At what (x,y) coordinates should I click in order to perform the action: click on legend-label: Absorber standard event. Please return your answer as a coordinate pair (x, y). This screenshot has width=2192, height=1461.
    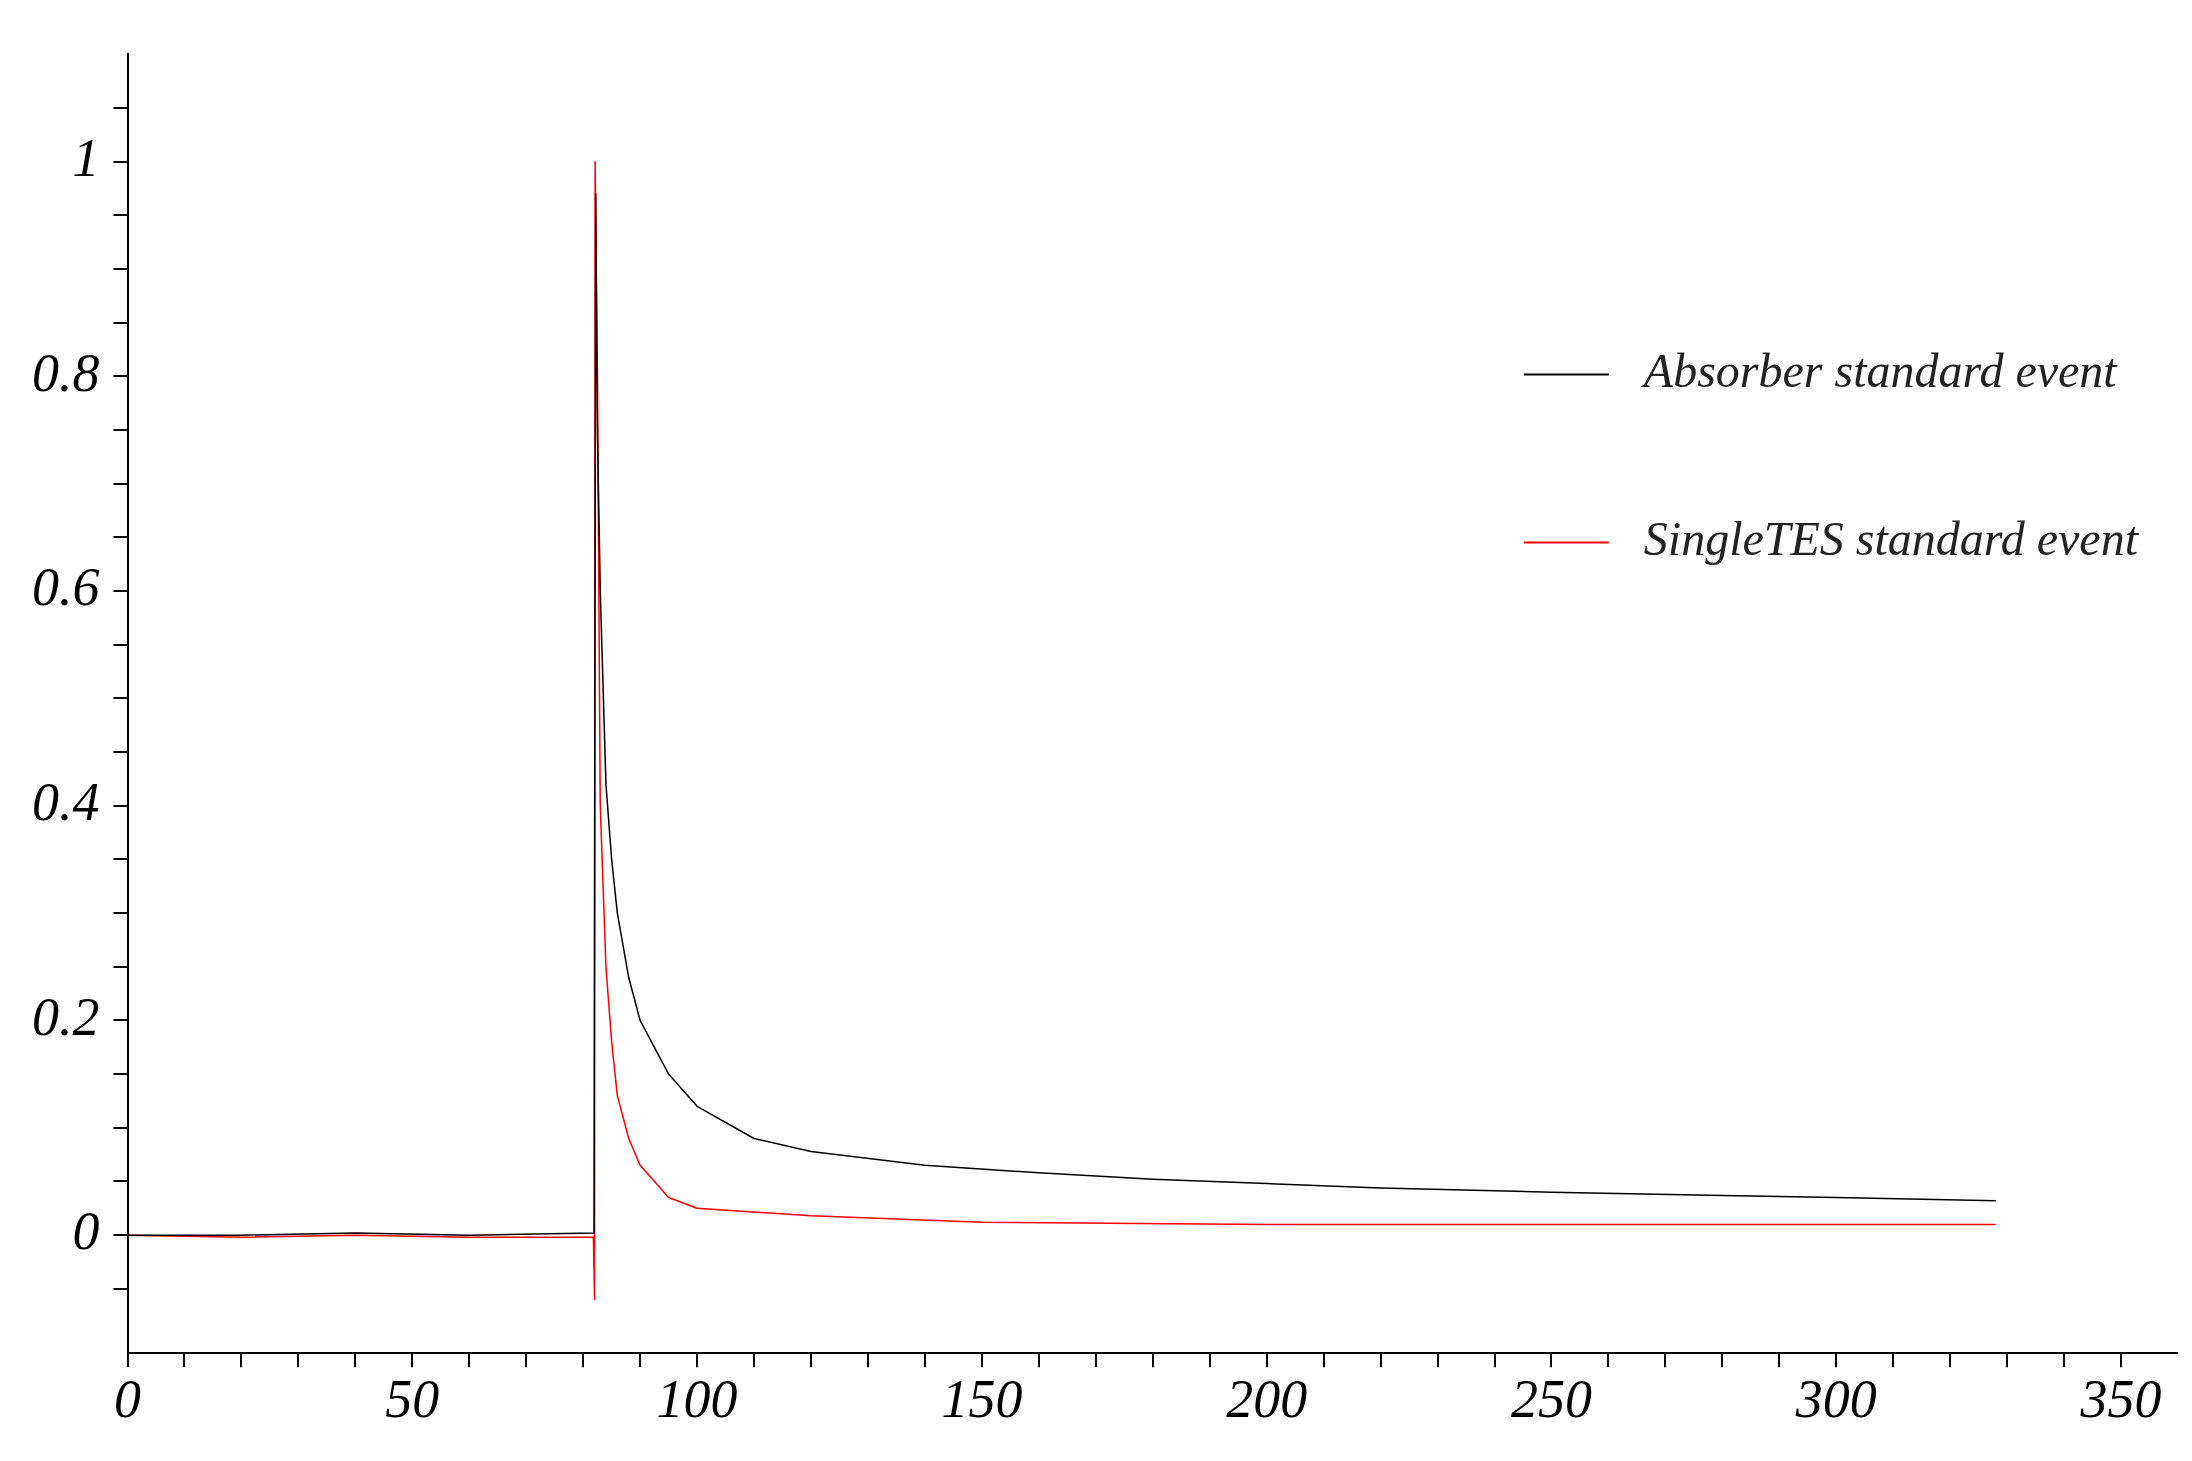
    Looking at the image, I should click on (1879, 371).